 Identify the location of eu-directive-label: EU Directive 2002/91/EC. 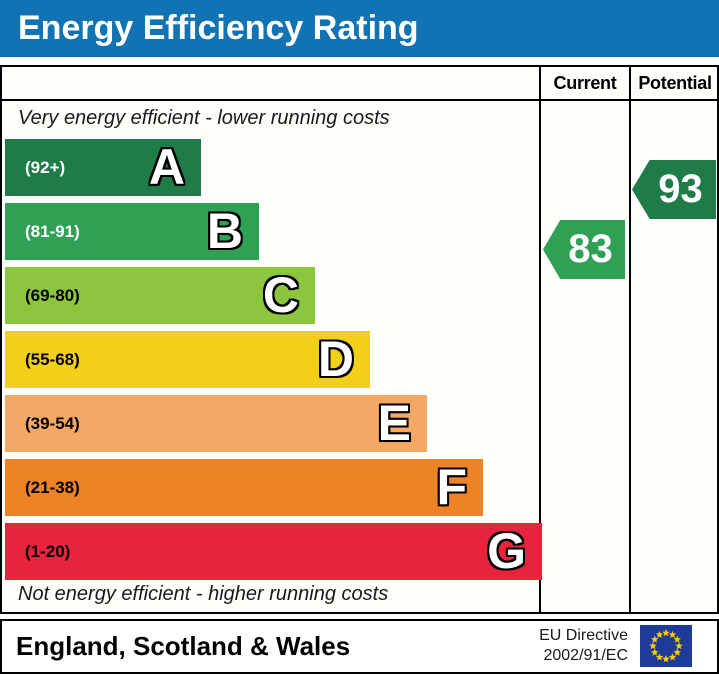
(583, 645).